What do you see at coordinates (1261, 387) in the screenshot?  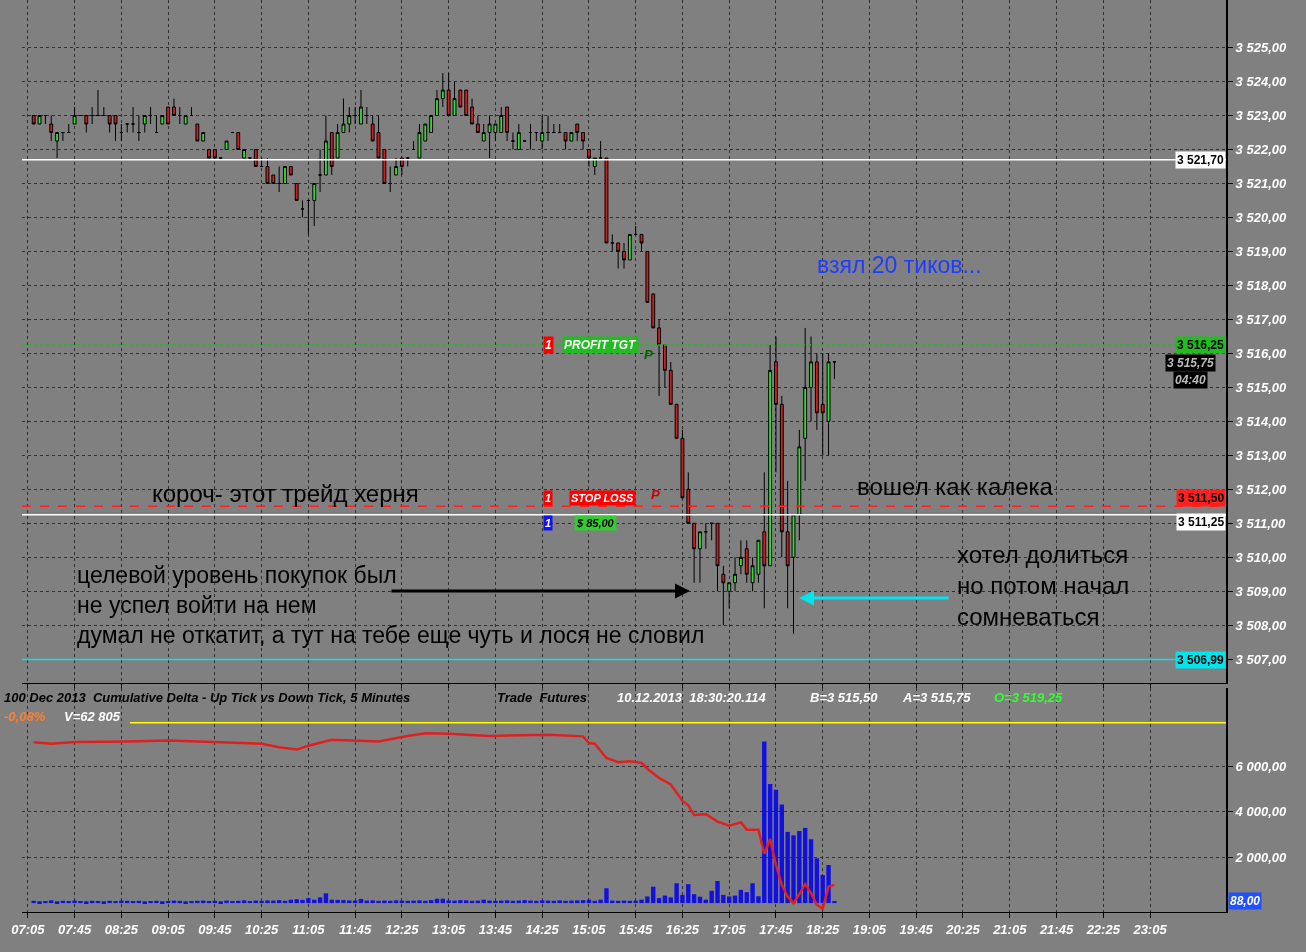 I see `y-tick-label: 3 515,00` at bounding box center [1261, 387].